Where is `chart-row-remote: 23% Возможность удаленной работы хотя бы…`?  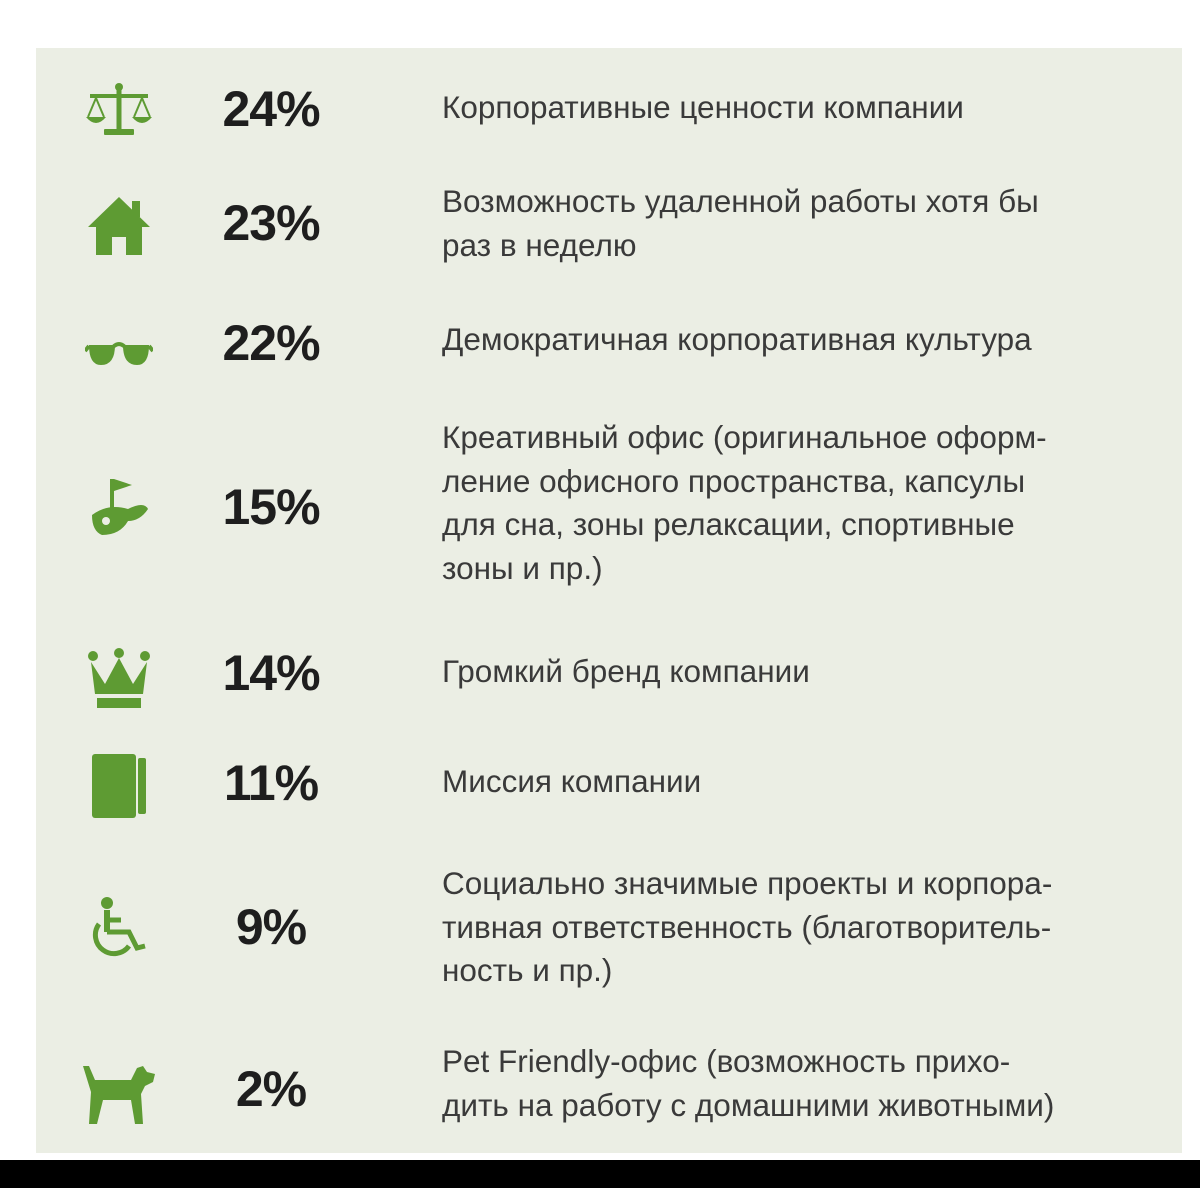 chart-row-remote: 23% Возможность удаленной работы хотя бы… is located at coordinates (609, 225).